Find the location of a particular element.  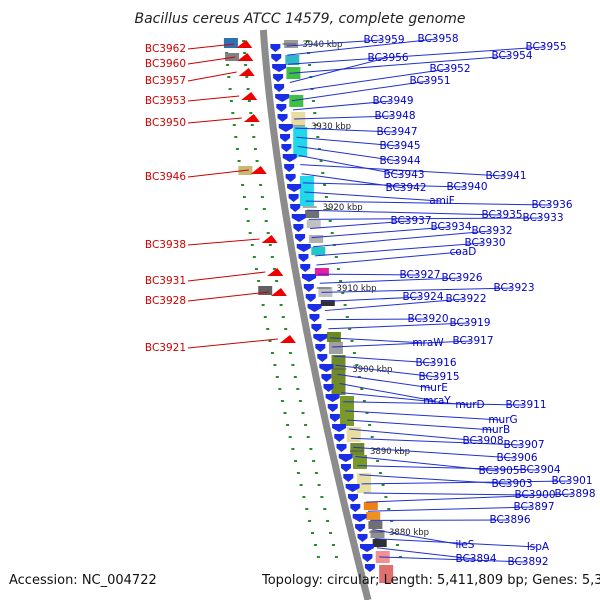

gene-label-bc3903: BC3903 is located at coordinates (511, 484).